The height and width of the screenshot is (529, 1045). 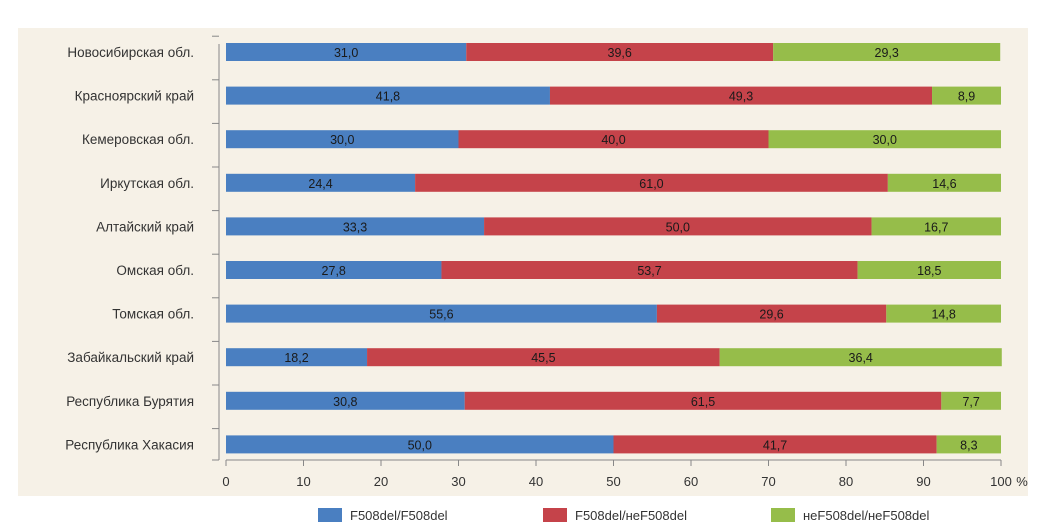 I want to click on x-tick-label: 50, so click(x=613, y=481).